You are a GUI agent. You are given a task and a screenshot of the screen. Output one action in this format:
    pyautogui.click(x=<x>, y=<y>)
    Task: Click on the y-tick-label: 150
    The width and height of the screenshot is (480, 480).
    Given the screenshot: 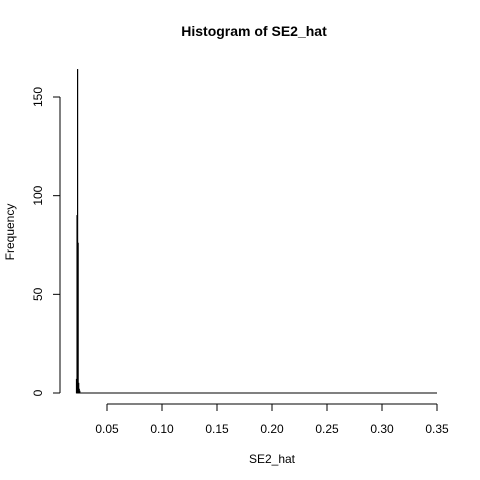 What is the action you would take?
    pyautogui.click(x=38, y=97)
    